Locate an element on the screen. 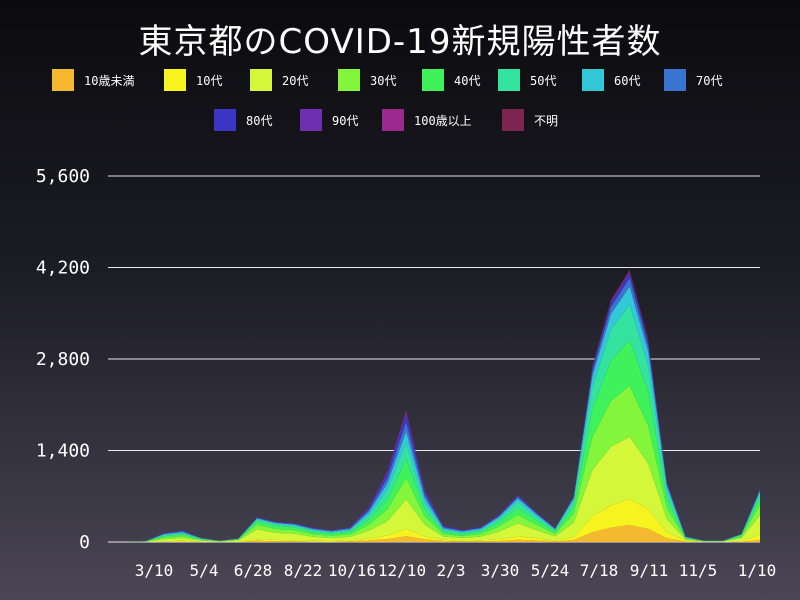  legend-label: 10歳未満 is located at coordinates (109, 80).